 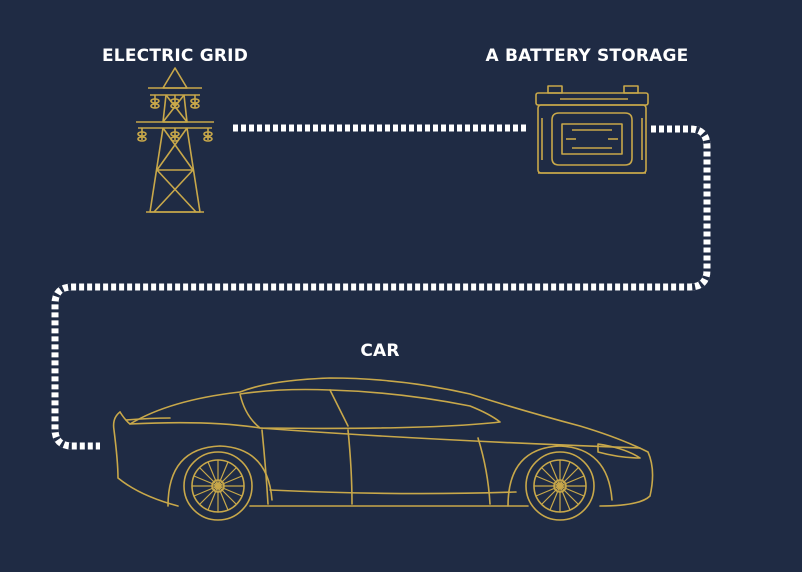 What do you see at coordinates (380, 351) in the screenshot?
I see `car-label: CAR` at bounding box center [380, 351].